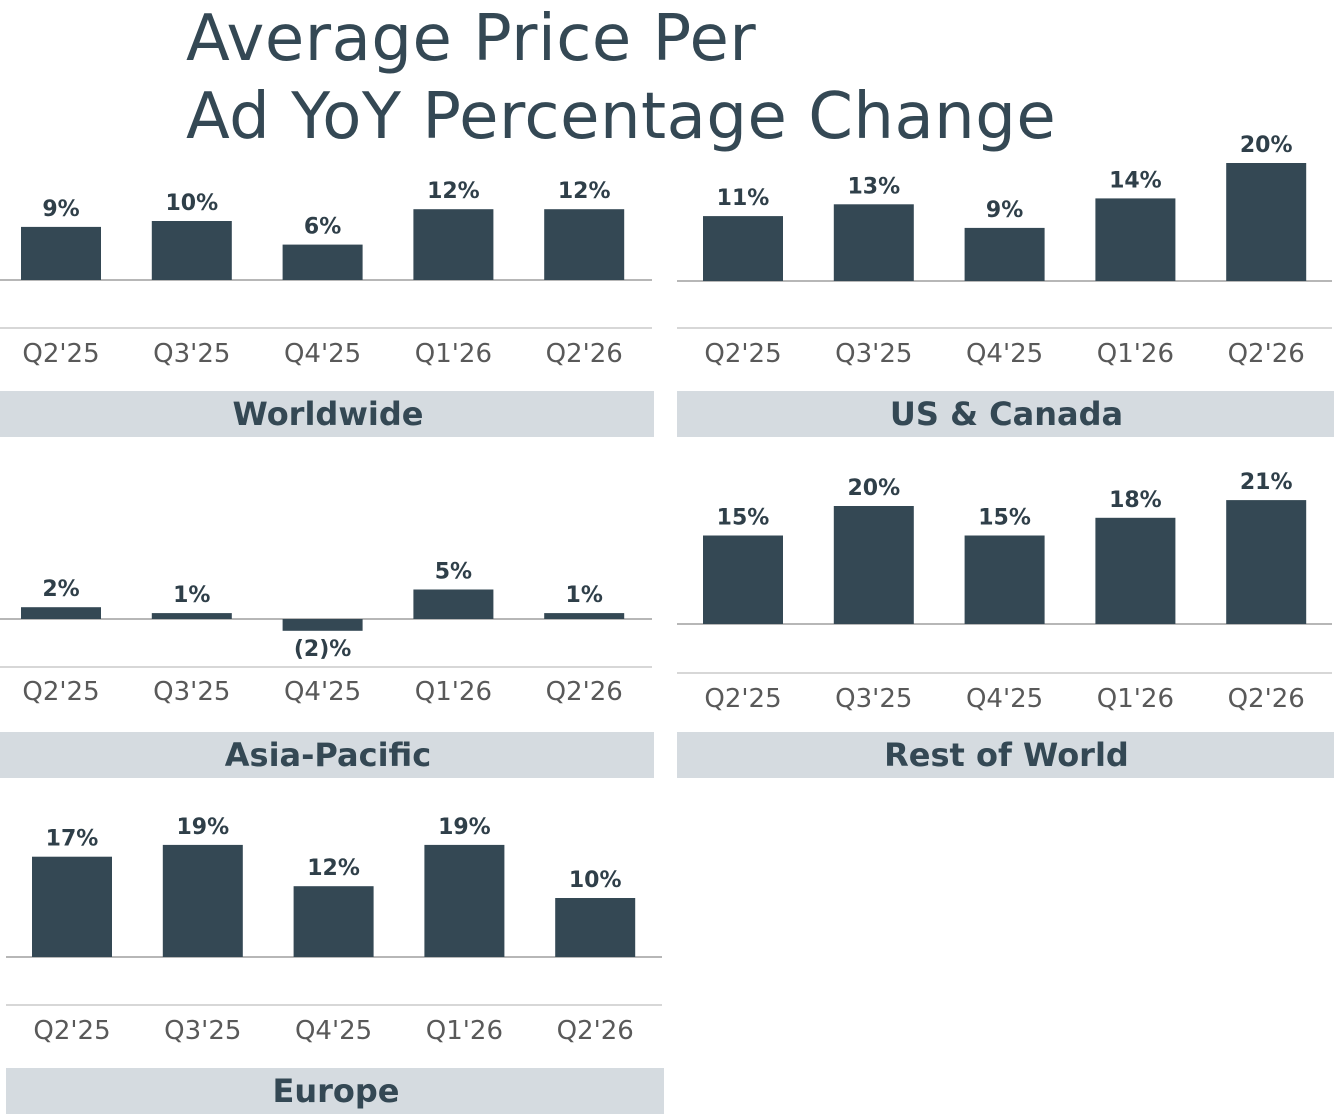  I want to click on europe-category-label: Q2'26, so click(595, 1031).